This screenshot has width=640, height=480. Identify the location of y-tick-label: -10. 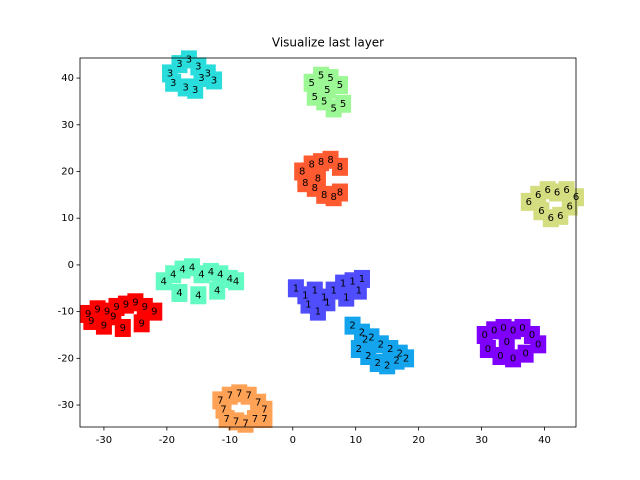
(66, 312).